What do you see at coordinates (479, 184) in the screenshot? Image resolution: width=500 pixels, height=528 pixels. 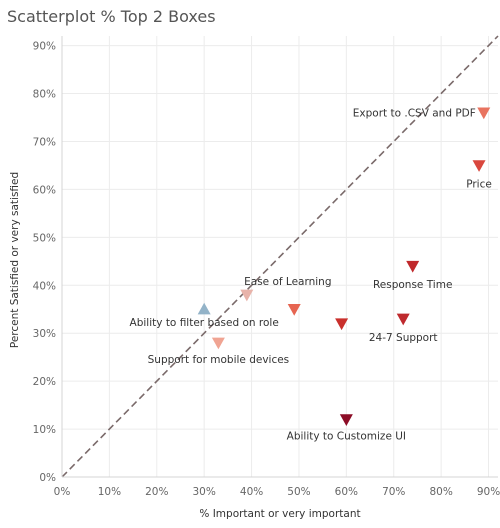 I see `point-label: Price` at bounding box center [479, 184].